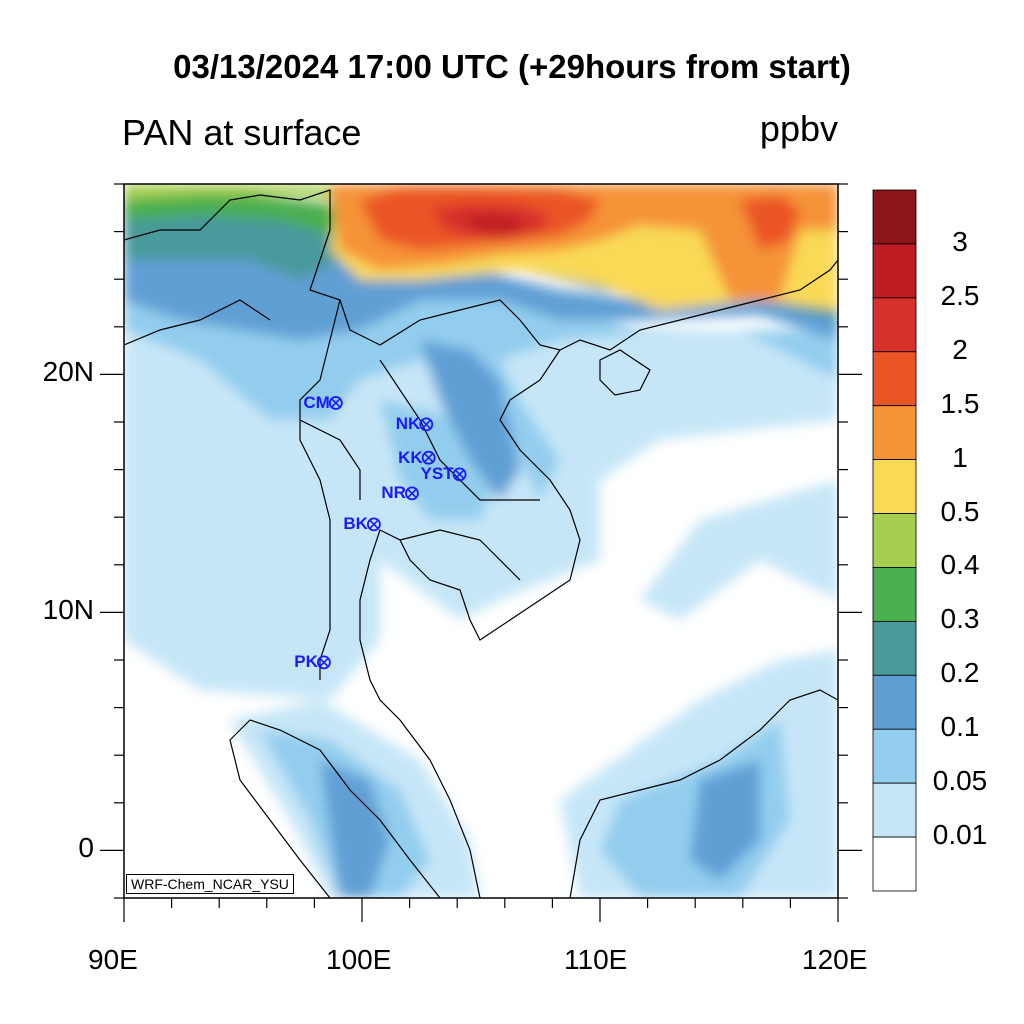 The width and height of the screenshot is (1024, 1024). What do you see at coordinates (68, 610) in the screenshot?
I see `y-tick-label: 10N` at bounding box center [68, 610].